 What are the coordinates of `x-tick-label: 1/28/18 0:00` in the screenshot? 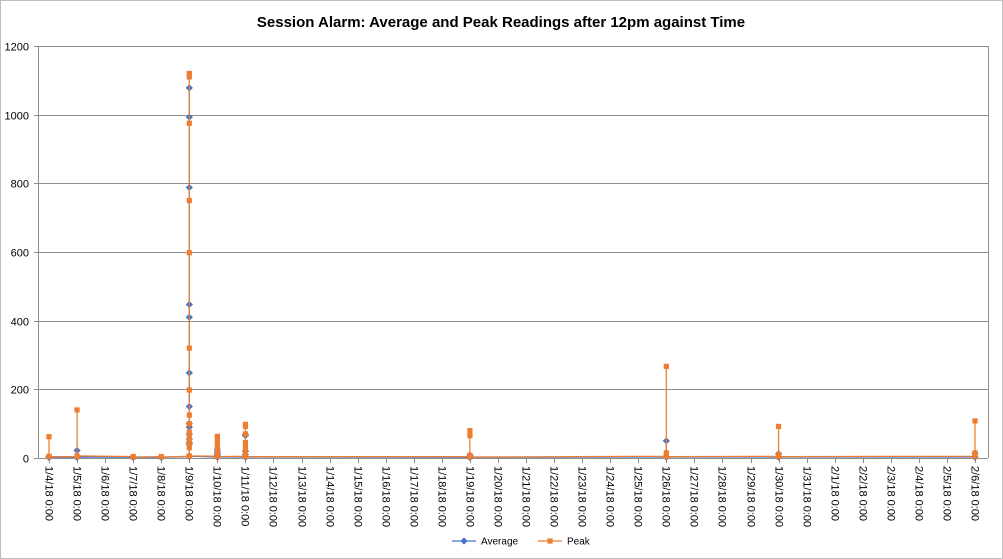 It's located at (722, 496).